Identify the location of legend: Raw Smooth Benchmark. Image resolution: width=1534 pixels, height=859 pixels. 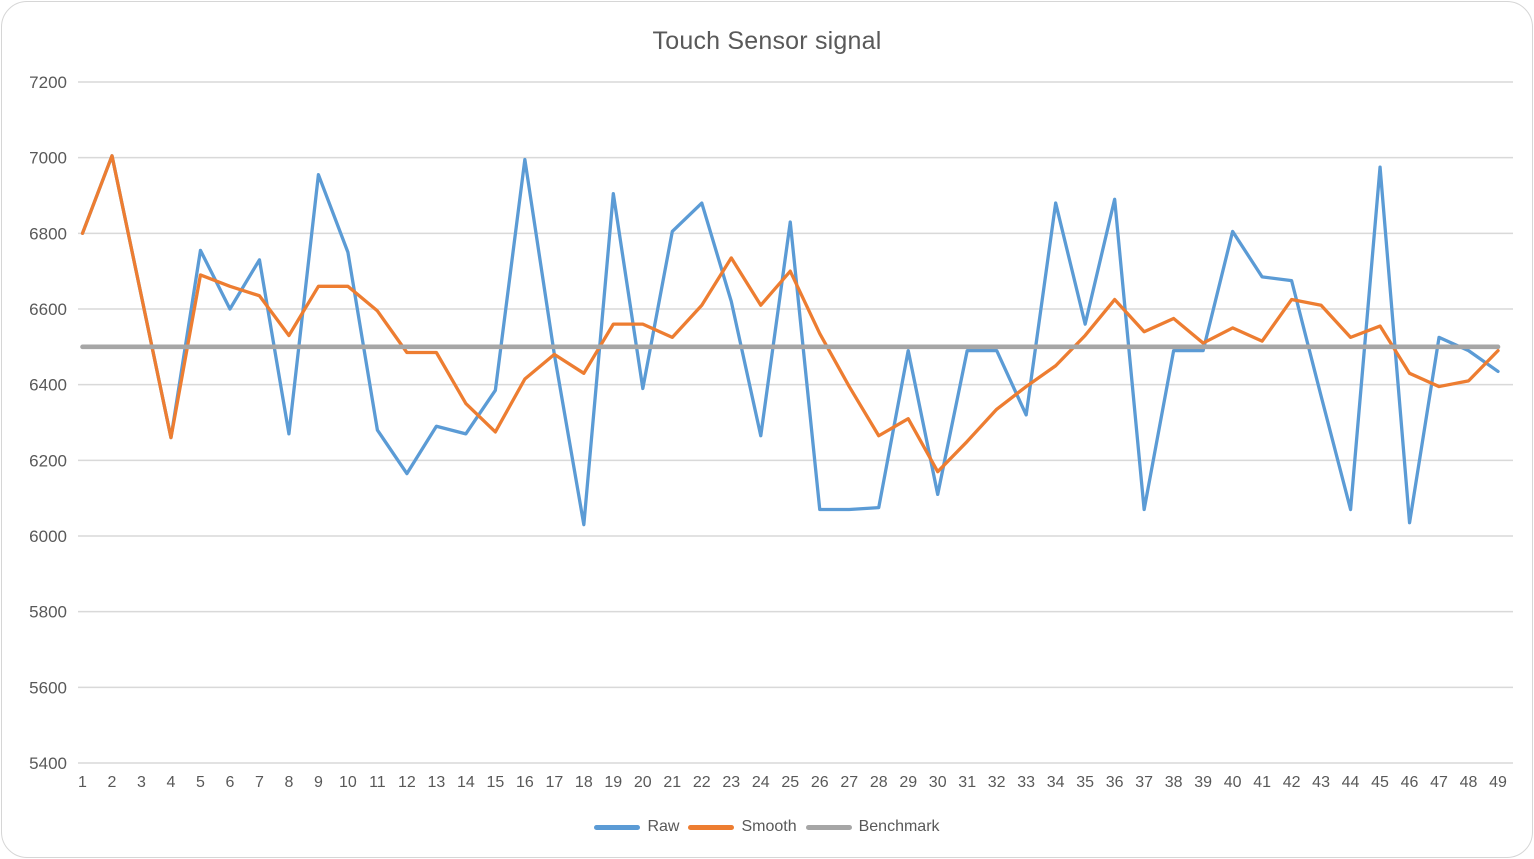
(767, 827).